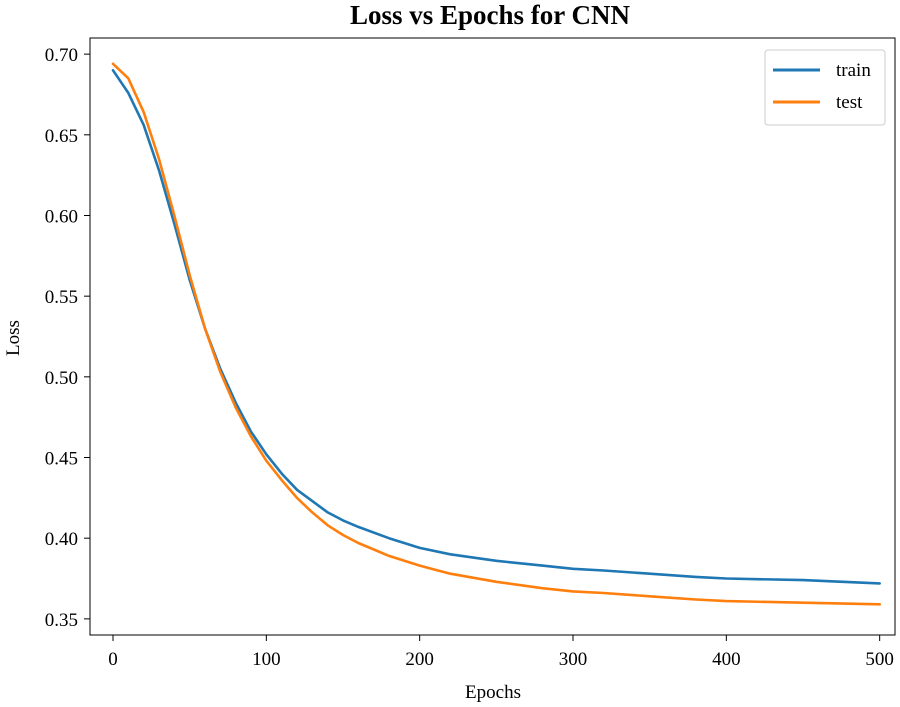 The image size is (900, 707). Describe the element at coordinates (67, 338) in the screenshot. I see `y-axis: 0.35 0.40 0.45 0.50 0.55 0.60 0.65 0.70` at that location.